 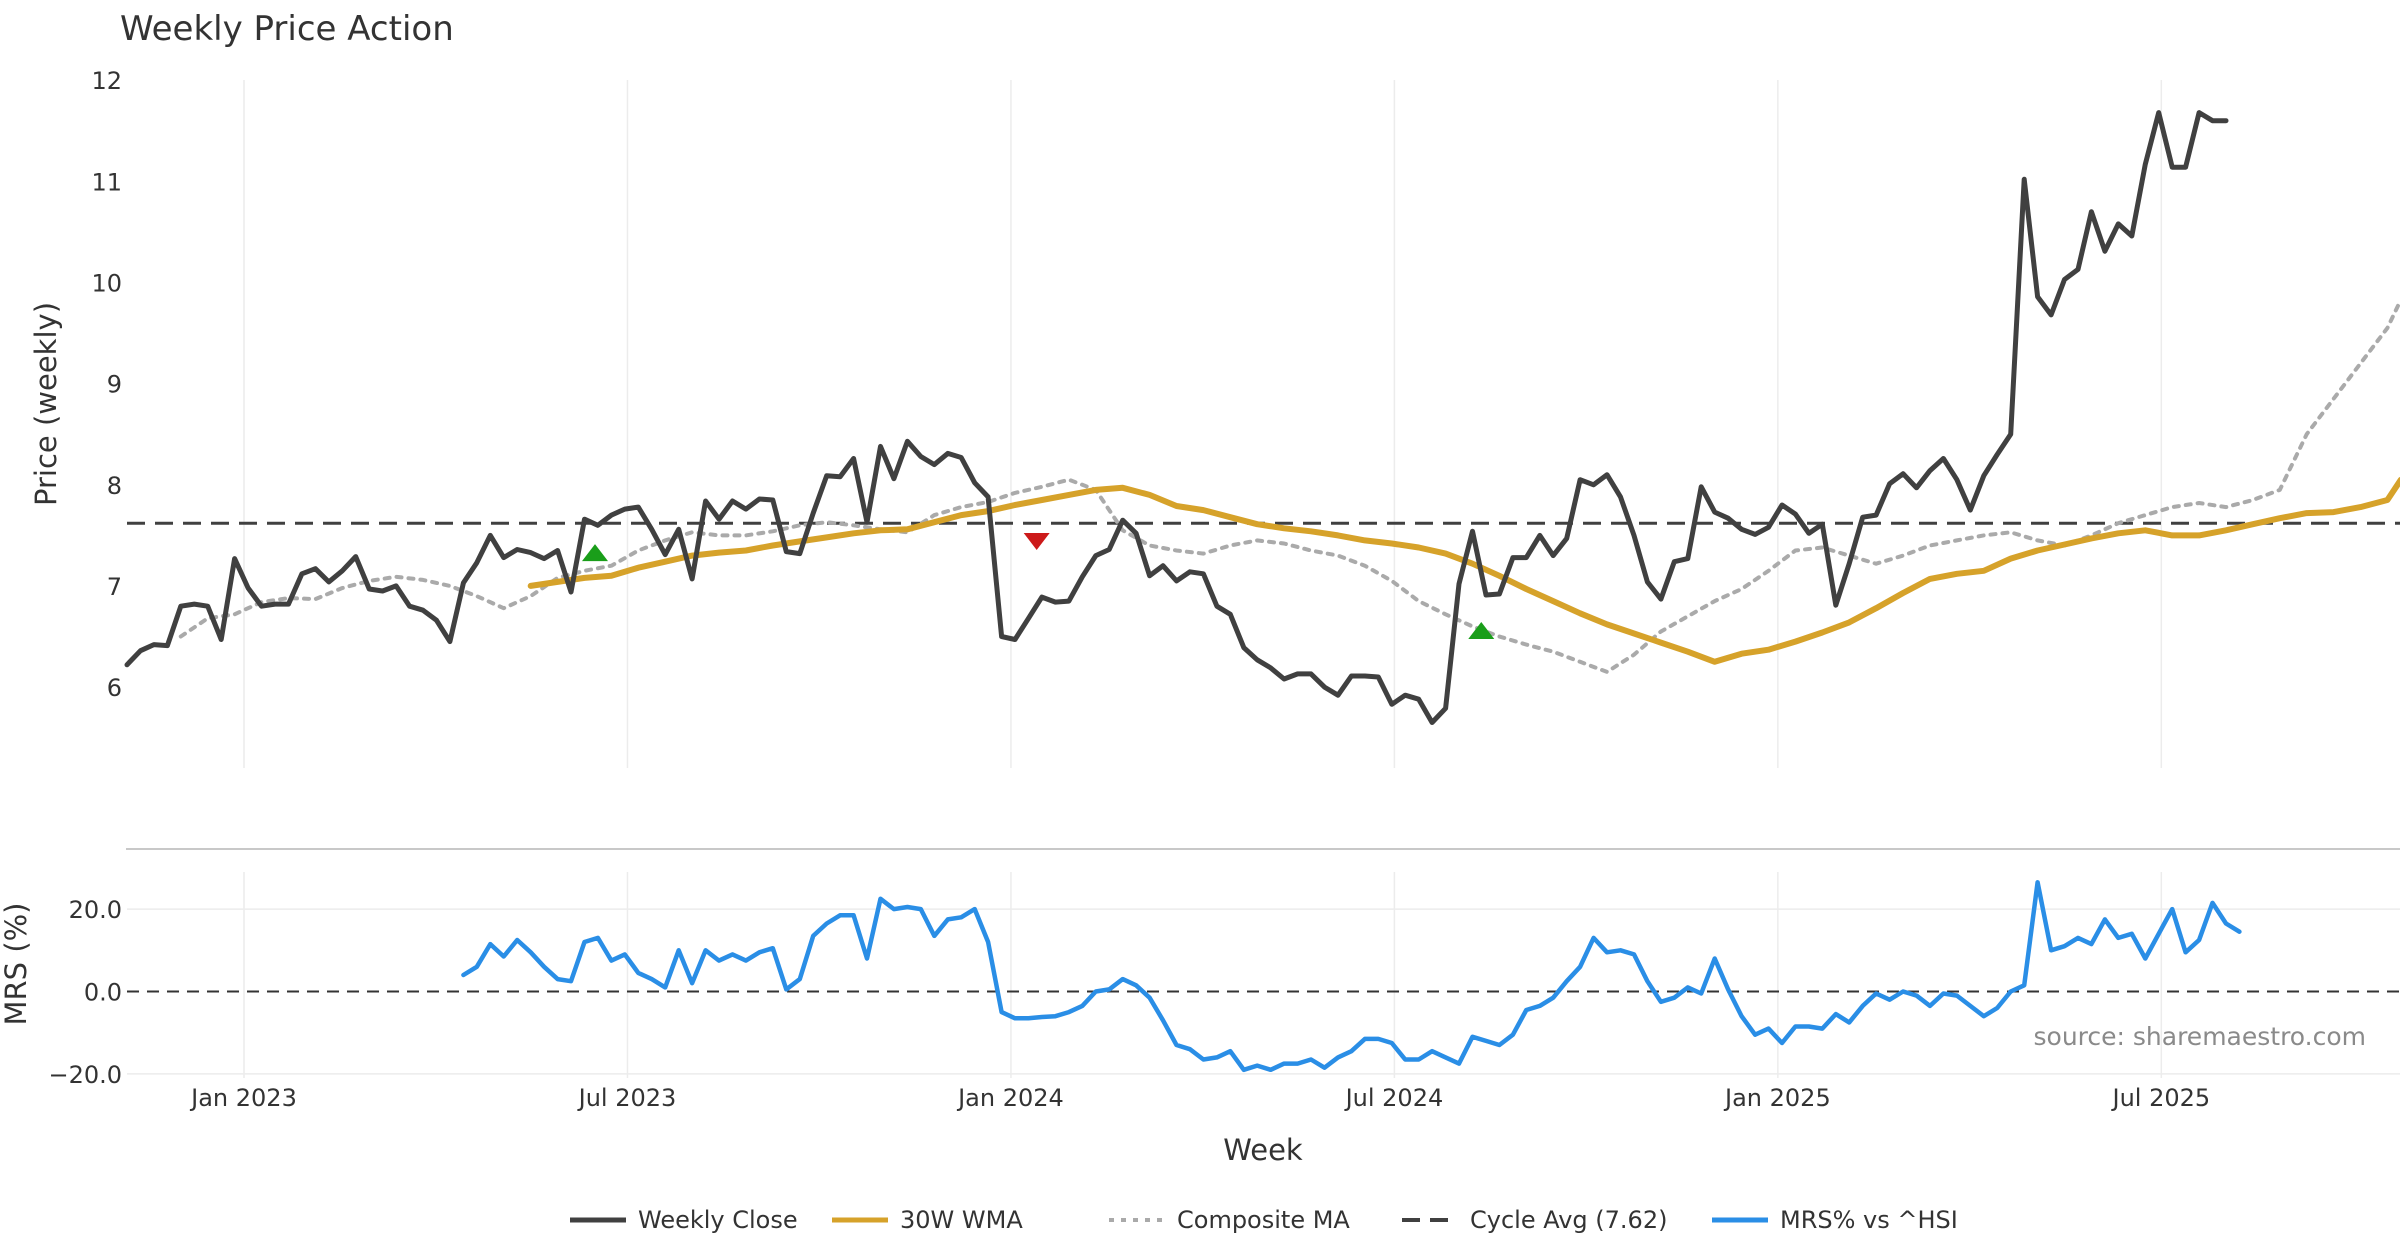 What do you see at coordinates (1038, 585) in the screenshot?
I see `signal-markers` at bounding box center [1038, 585].